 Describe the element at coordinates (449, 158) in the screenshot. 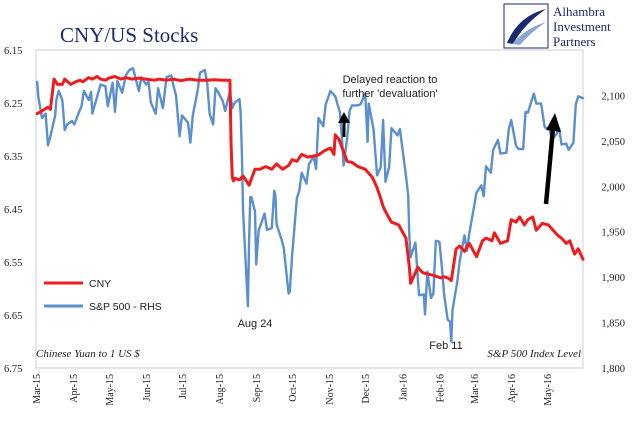

I see `annotation-arrows` at that location.